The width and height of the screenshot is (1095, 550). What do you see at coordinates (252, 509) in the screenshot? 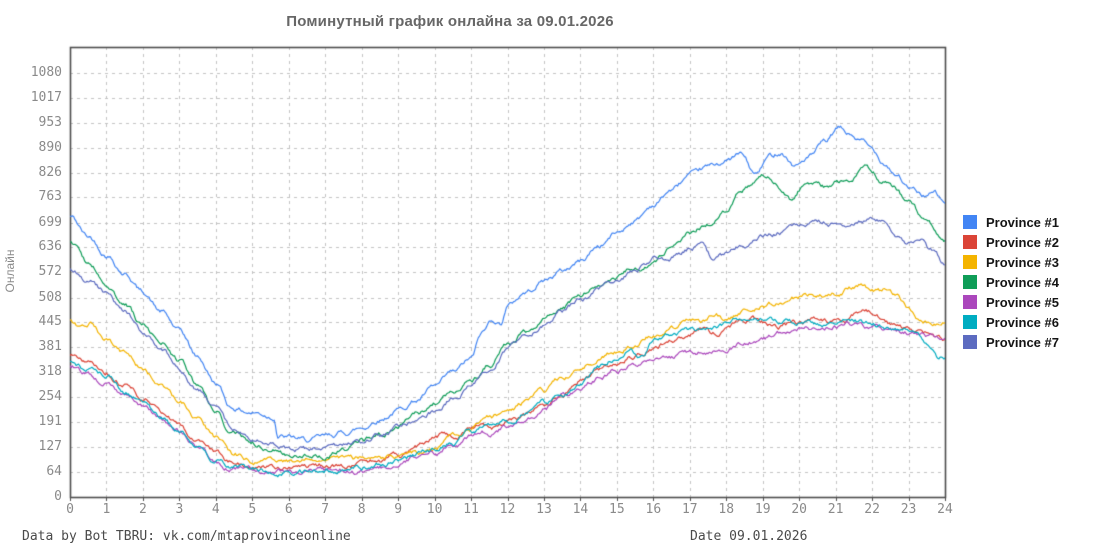
I see `x-axis-tick-label: 5` at bounding box center [252, 509].